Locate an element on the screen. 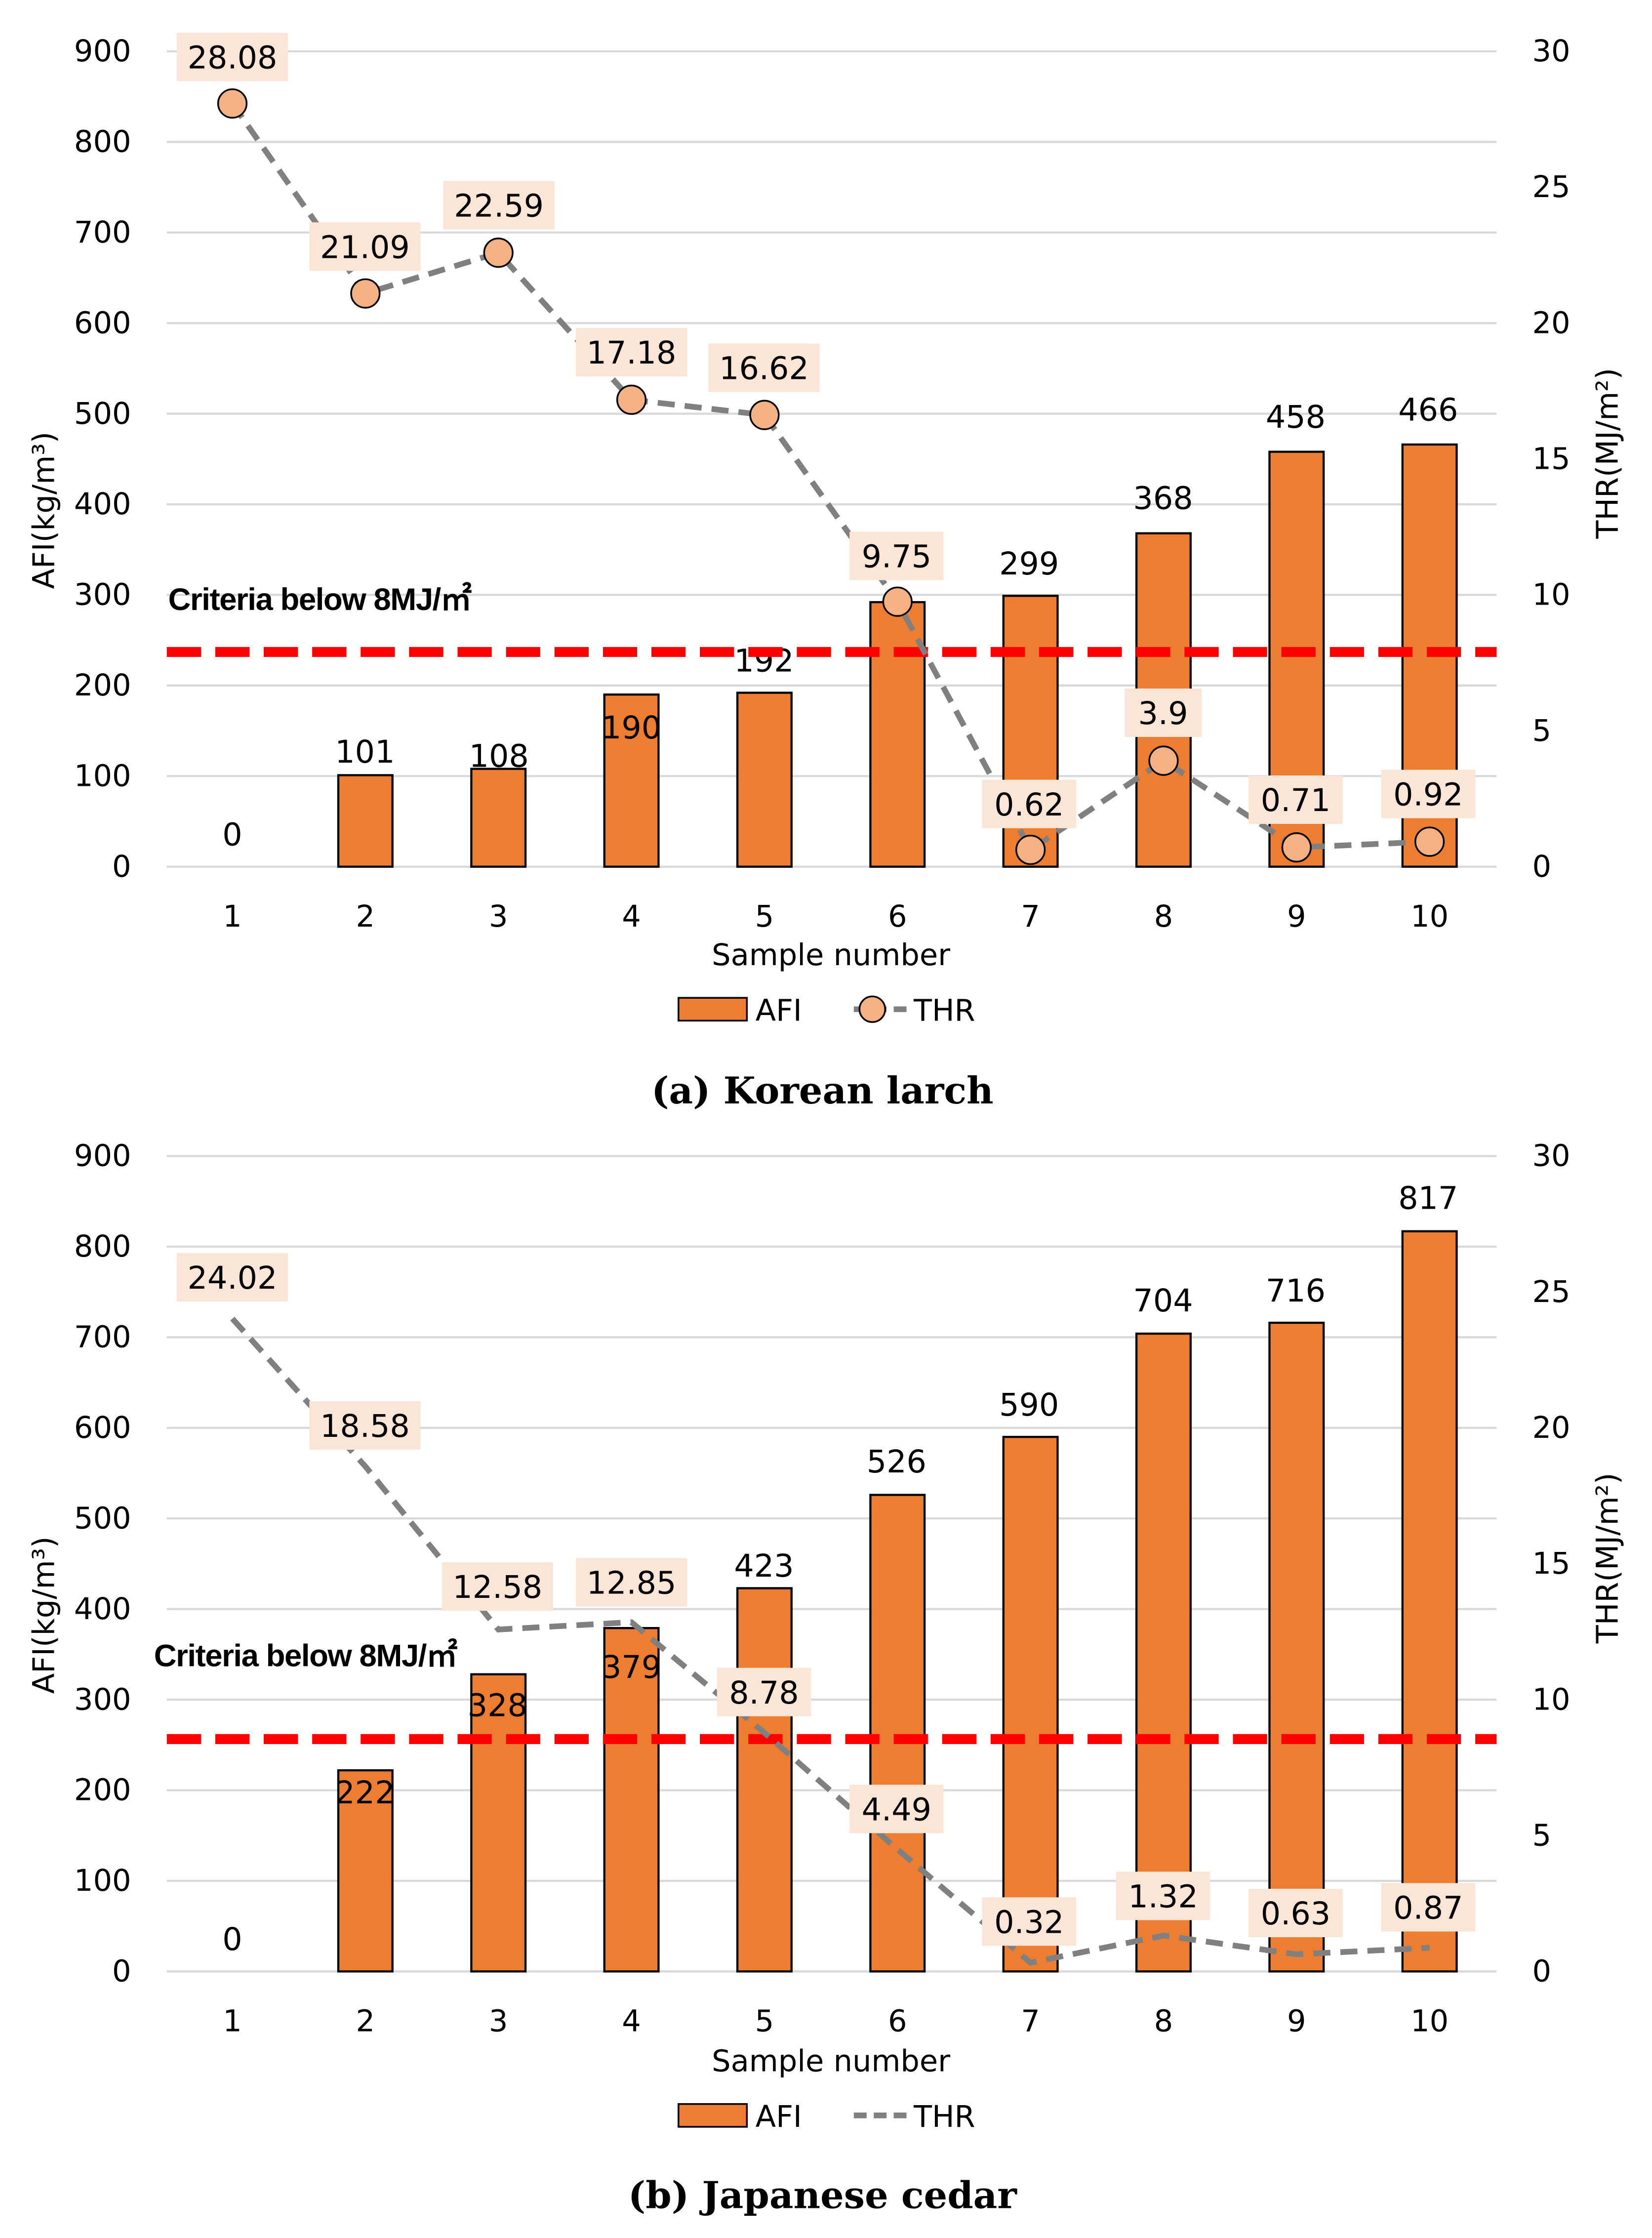  y2-axis-title: THR(MJ/m²) is located at coordinates (1608, 1558).